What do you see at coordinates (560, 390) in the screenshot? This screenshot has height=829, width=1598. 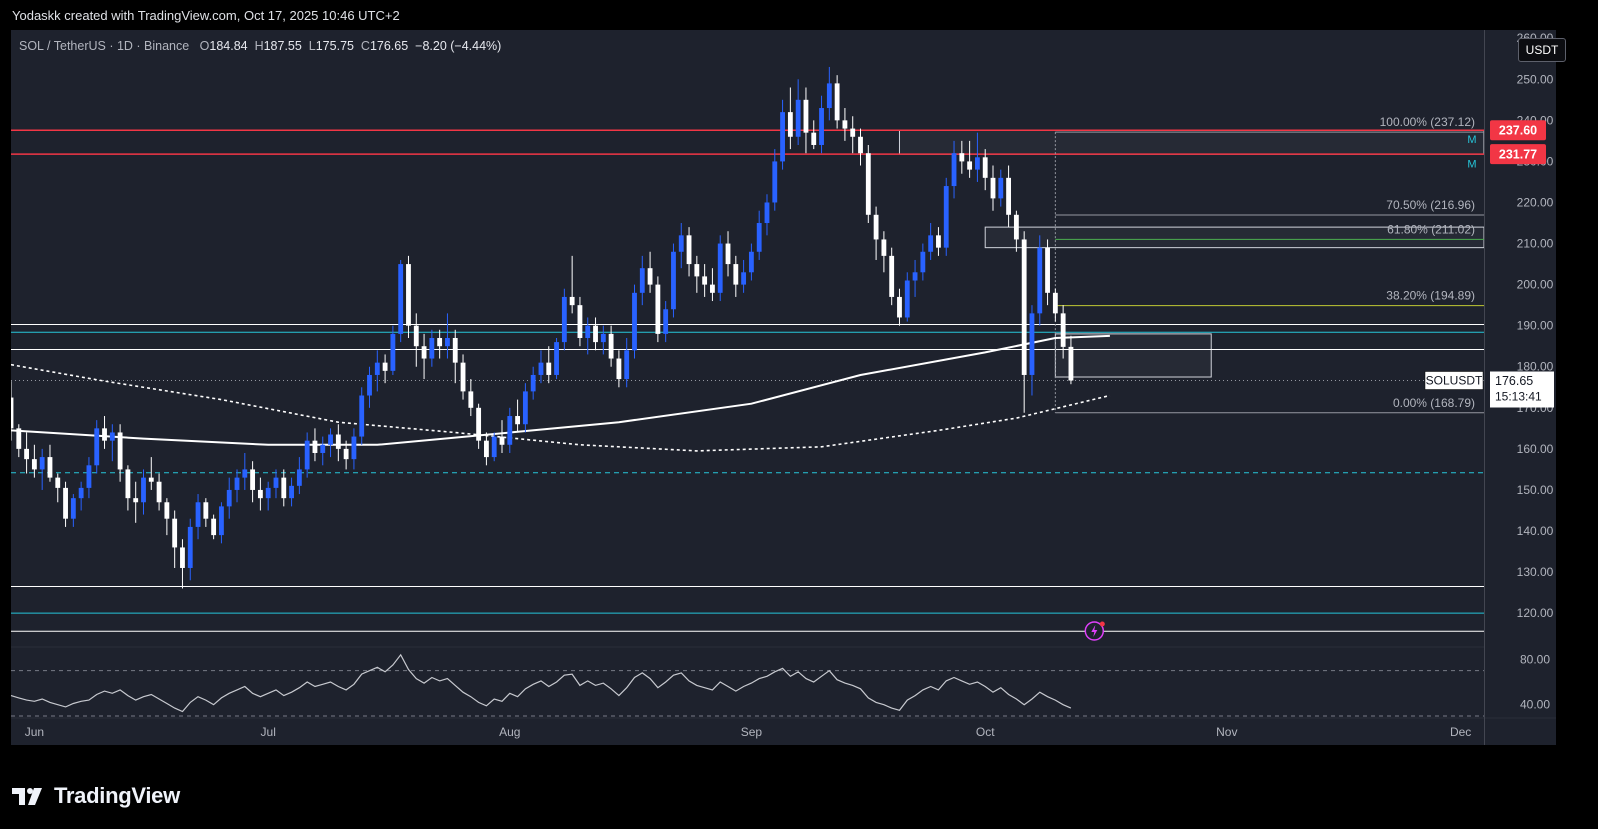 I see `moving-average-line` at bounding box center [560, 390].